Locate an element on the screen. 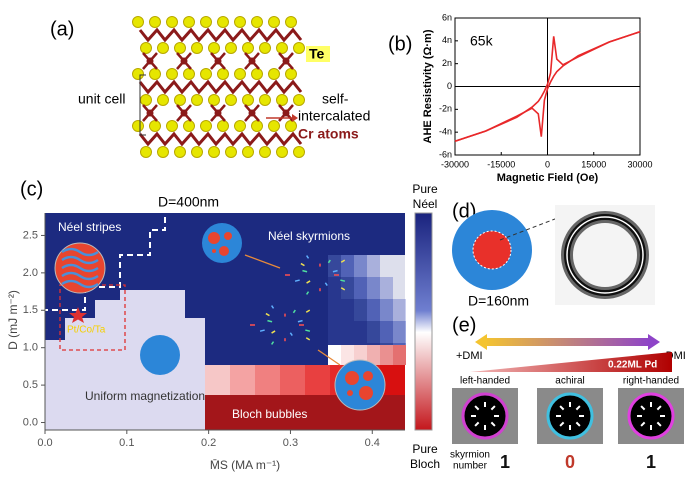  number-label: skyrmion is located at coordinates (470, 455).